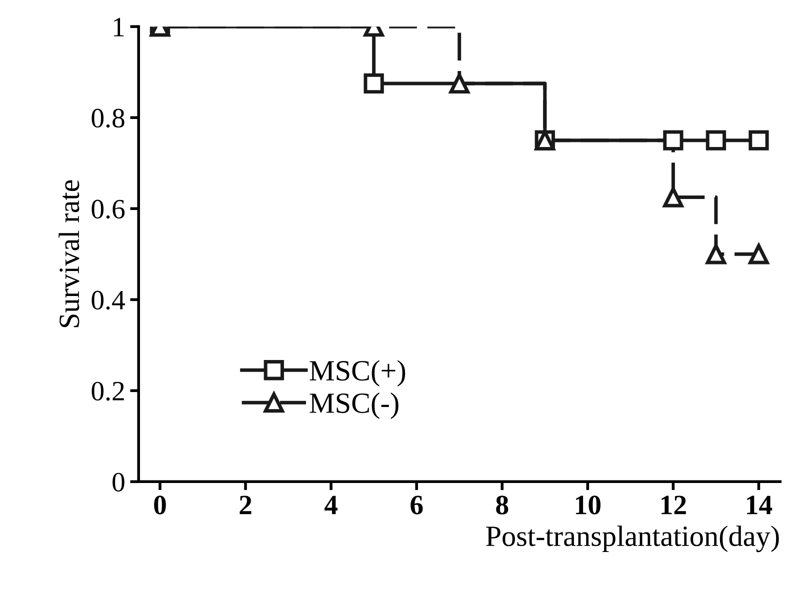 The image size is (792, 591). What do you see at coordinates (118, 482) in the screenshot?
I see `y-tick-label: 0` at bounding box center [118, 482].